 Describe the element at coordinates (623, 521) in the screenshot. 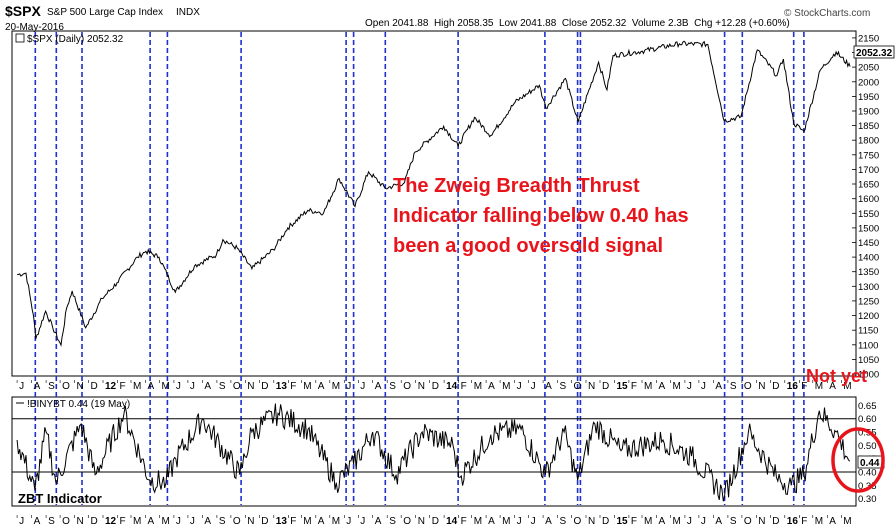

I see `indicator-x-tick-label: 15` at that location.